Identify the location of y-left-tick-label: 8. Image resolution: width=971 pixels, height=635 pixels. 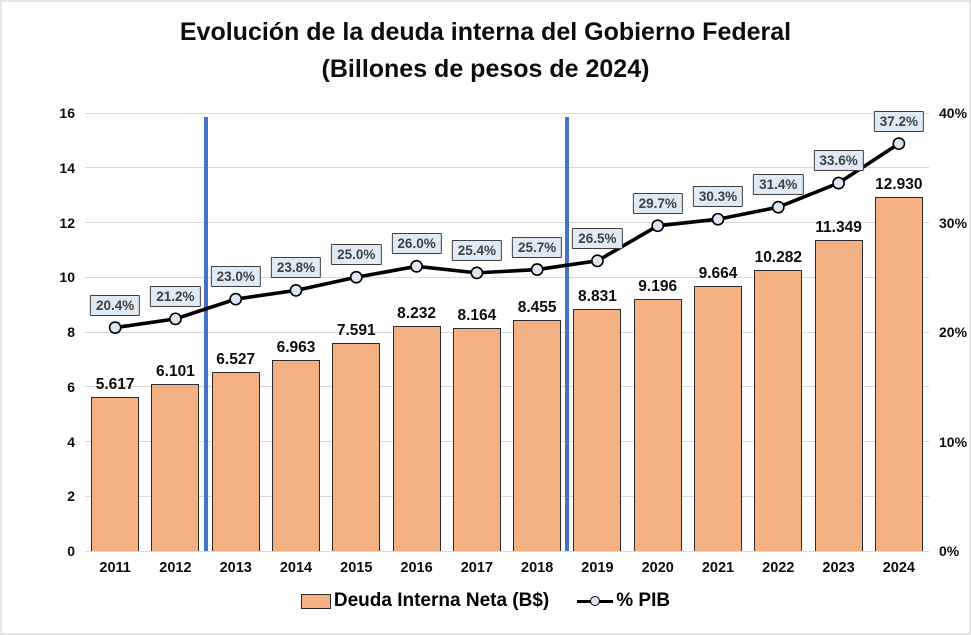
(71, 332).